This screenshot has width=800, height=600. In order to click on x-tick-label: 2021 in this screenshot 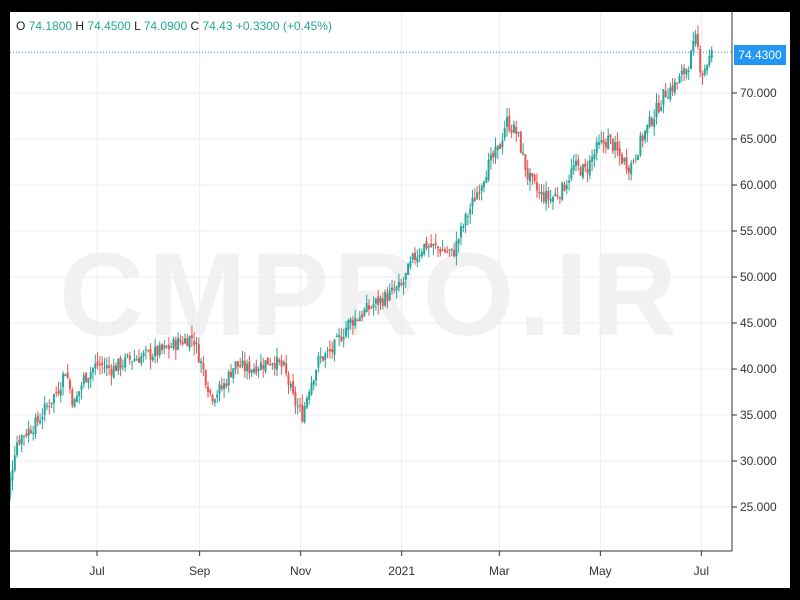, I will do `click(401, 571)`.